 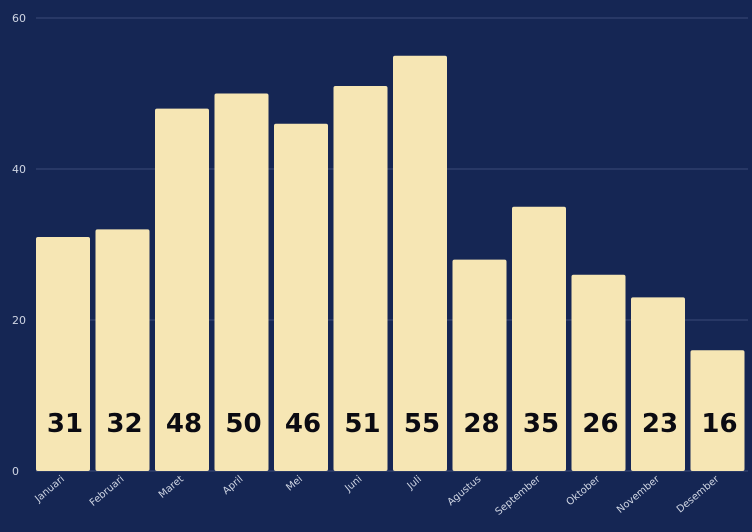 What do you see at coordinates (541, 424) in the screenshot?
I see `bar-value-label: 35` at bounding box center [541, 424].